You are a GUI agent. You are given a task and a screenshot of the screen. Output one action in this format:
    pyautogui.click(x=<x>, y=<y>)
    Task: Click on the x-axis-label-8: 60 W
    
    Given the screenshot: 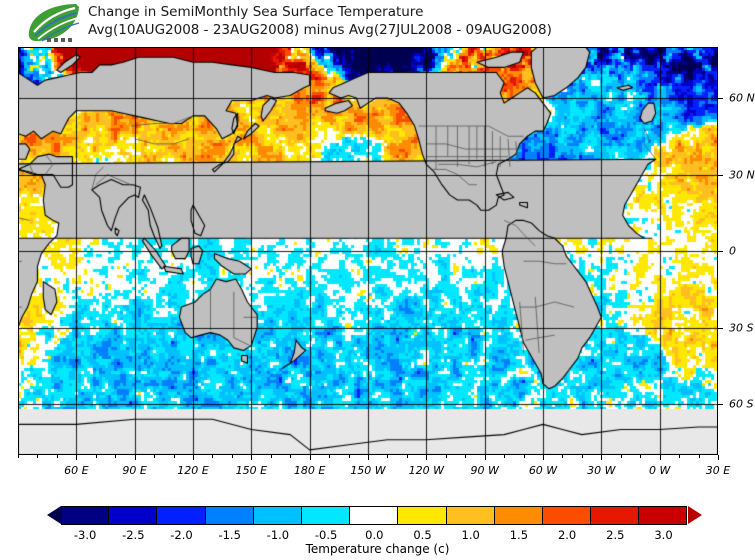 What is the action you would take?
    pyautogui.click(x=543, y=470)
    